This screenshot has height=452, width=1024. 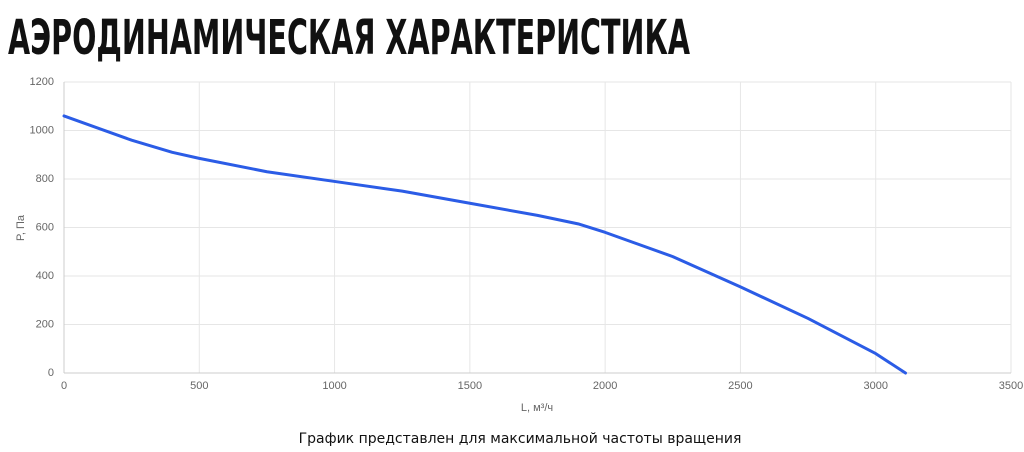 What do you see at coordinates (45, 179) in the screenshot?
I see `y-tick-label: 800` at bounding box center [45, 179].